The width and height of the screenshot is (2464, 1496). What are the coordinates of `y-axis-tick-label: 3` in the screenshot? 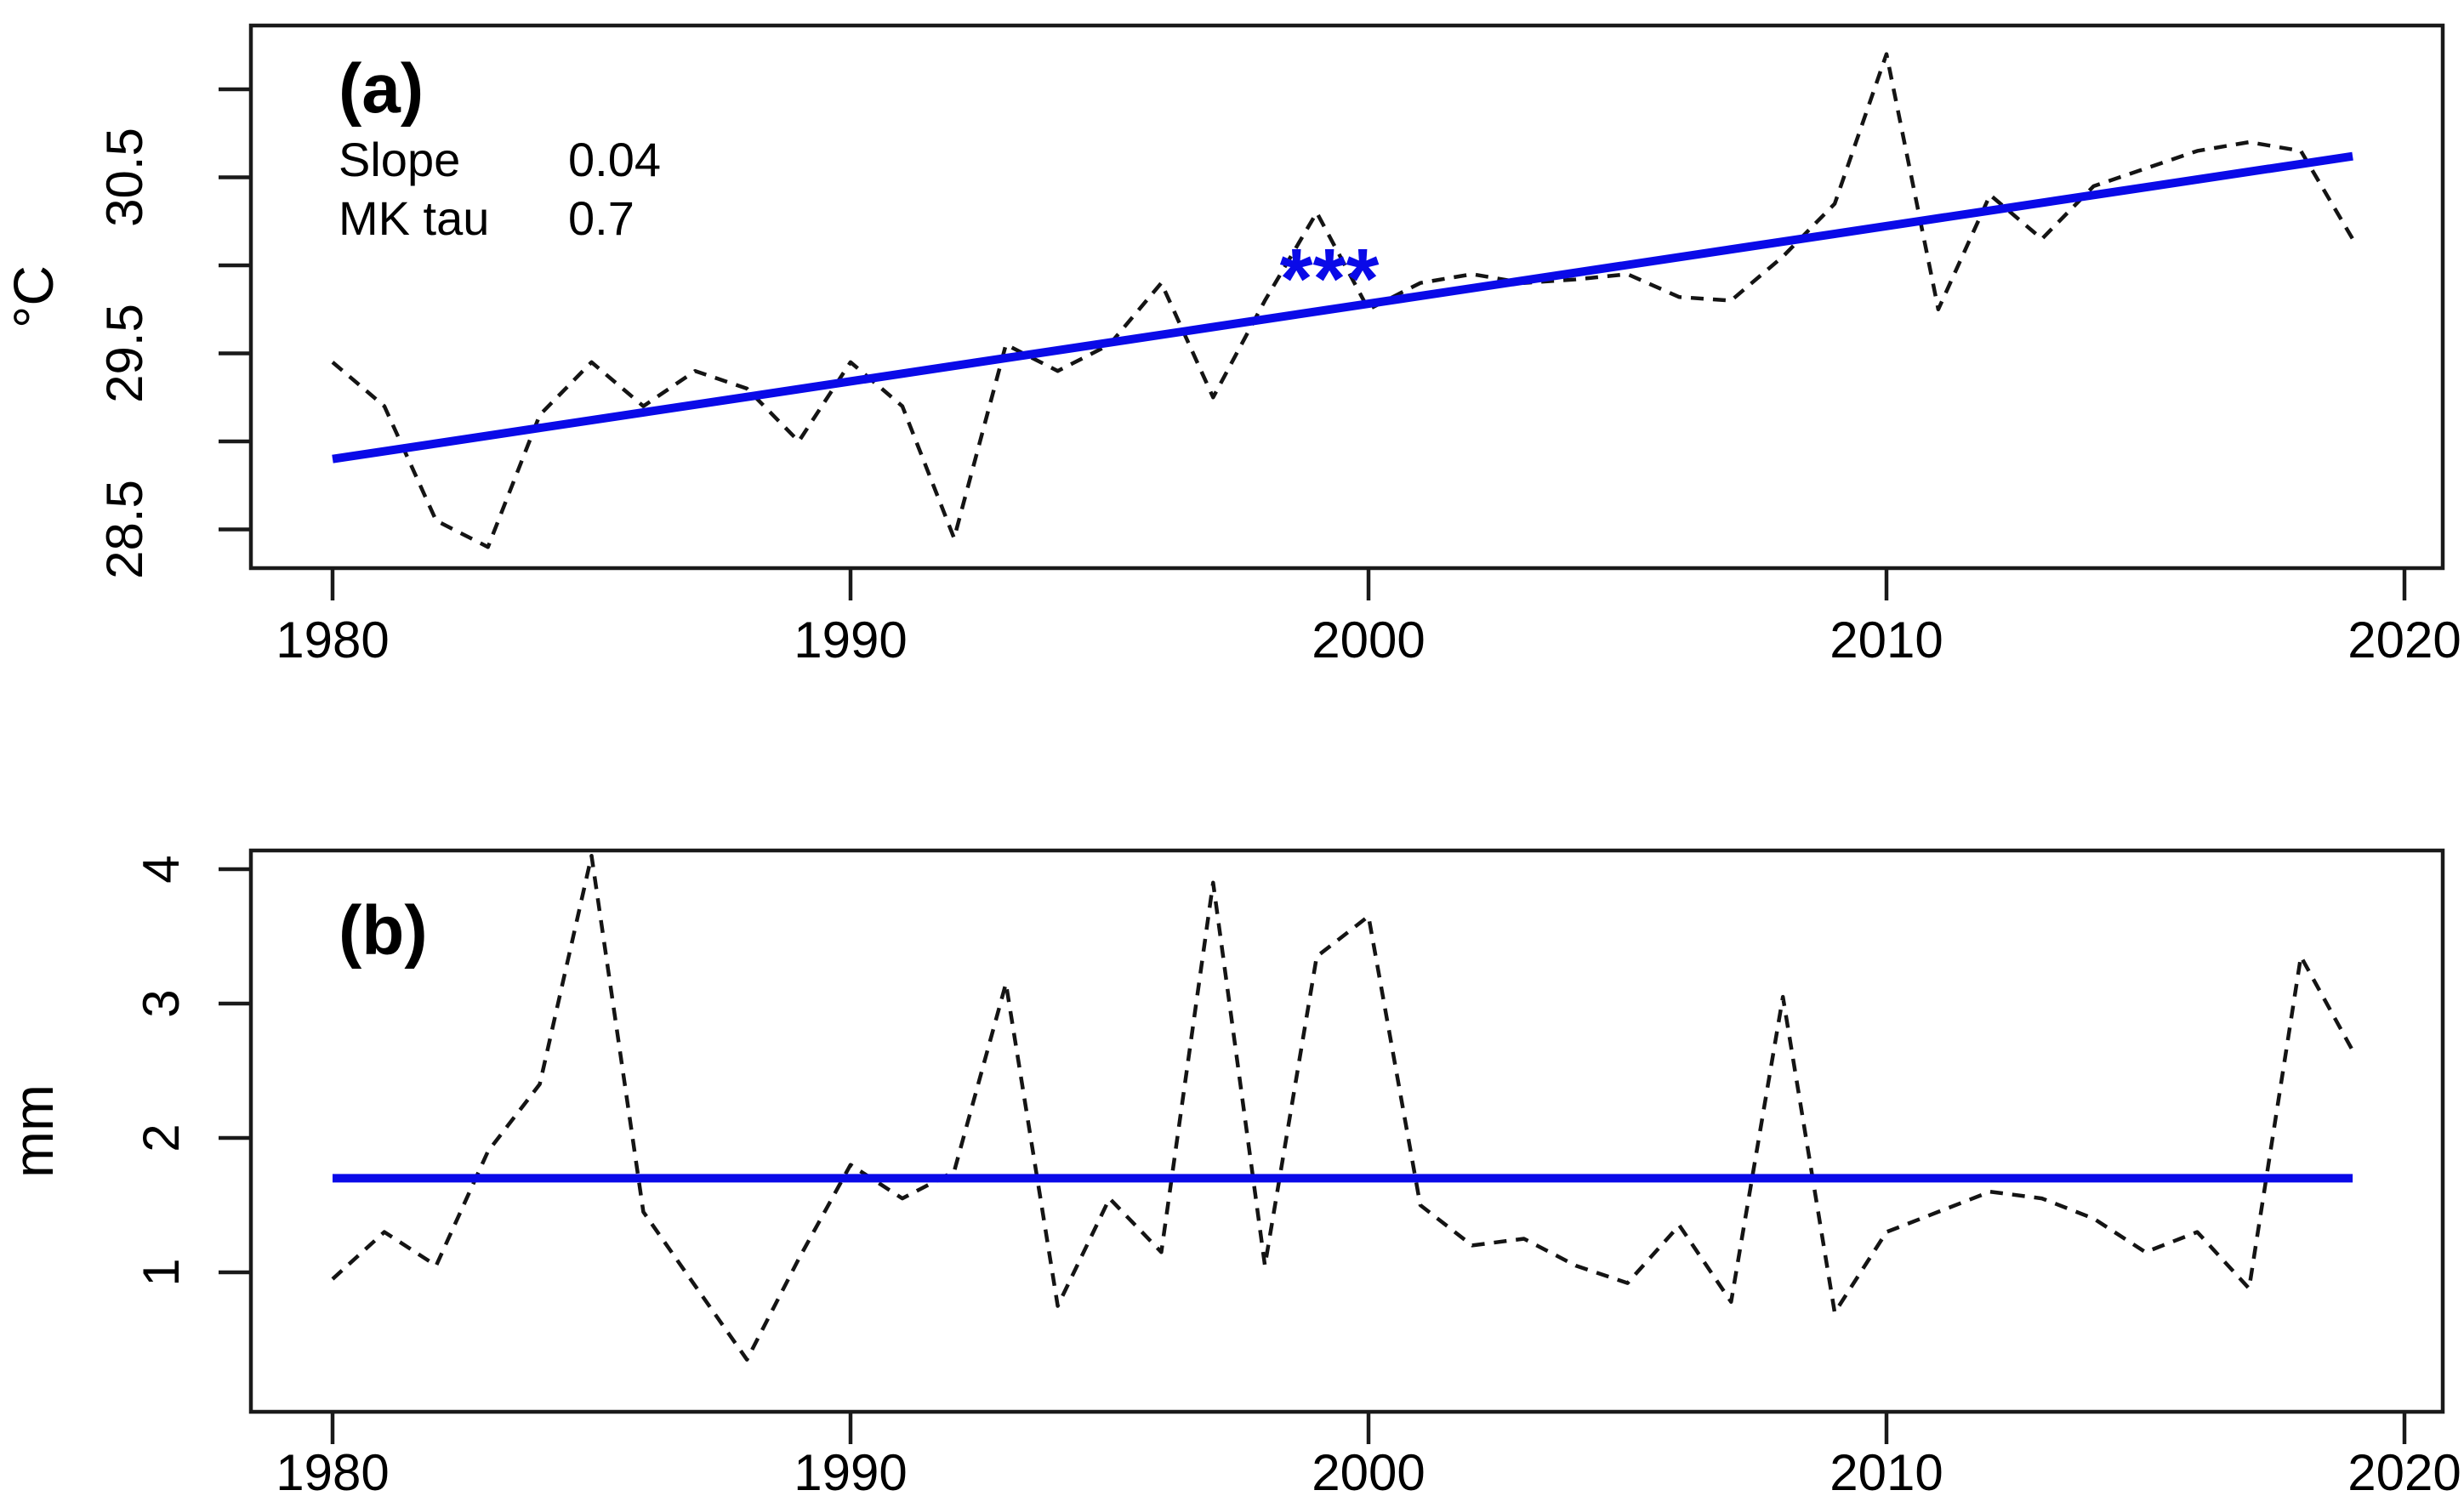 It's located at (161, 1003).